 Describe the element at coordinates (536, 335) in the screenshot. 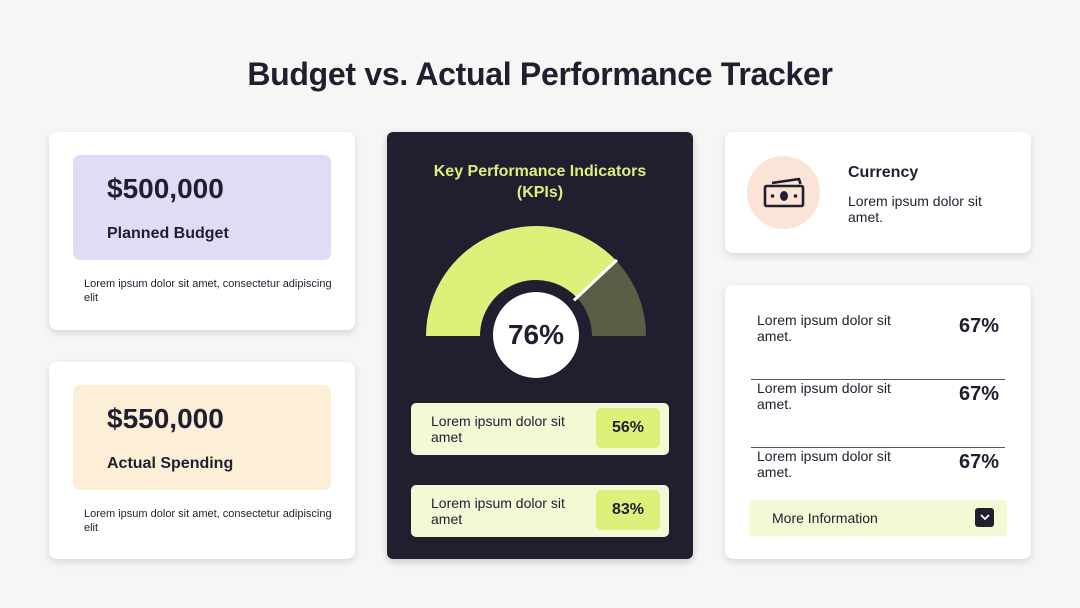

I see `gauge-value: 76%` at that location.